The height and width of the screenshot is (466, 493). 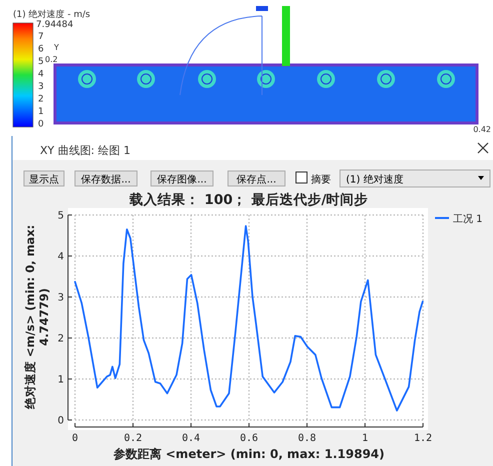 What do you see at coordinates (41, 87) in the screenshot?
I see `text: 3` at bounding box center [41, 87].